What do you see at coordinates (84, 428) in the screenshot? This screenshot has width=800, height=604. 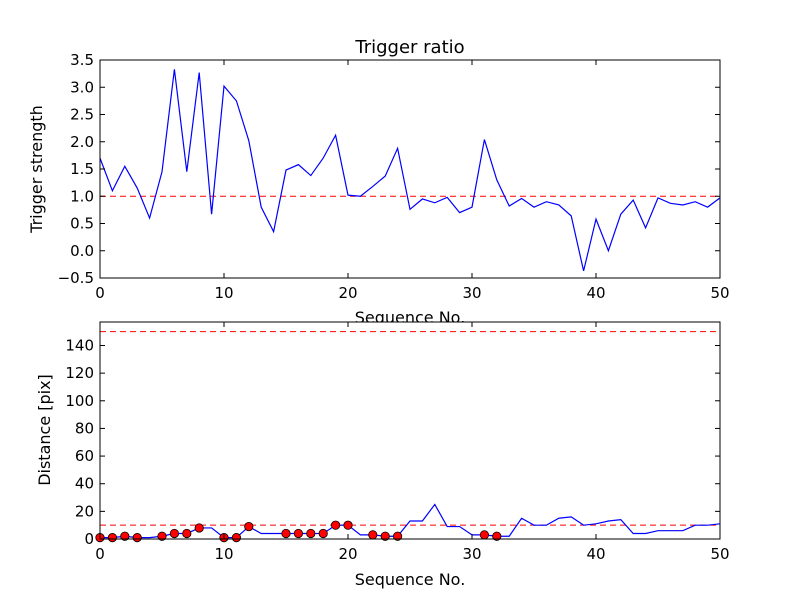 I see `y-tick-label: 80` at bounding box center [84, 428].